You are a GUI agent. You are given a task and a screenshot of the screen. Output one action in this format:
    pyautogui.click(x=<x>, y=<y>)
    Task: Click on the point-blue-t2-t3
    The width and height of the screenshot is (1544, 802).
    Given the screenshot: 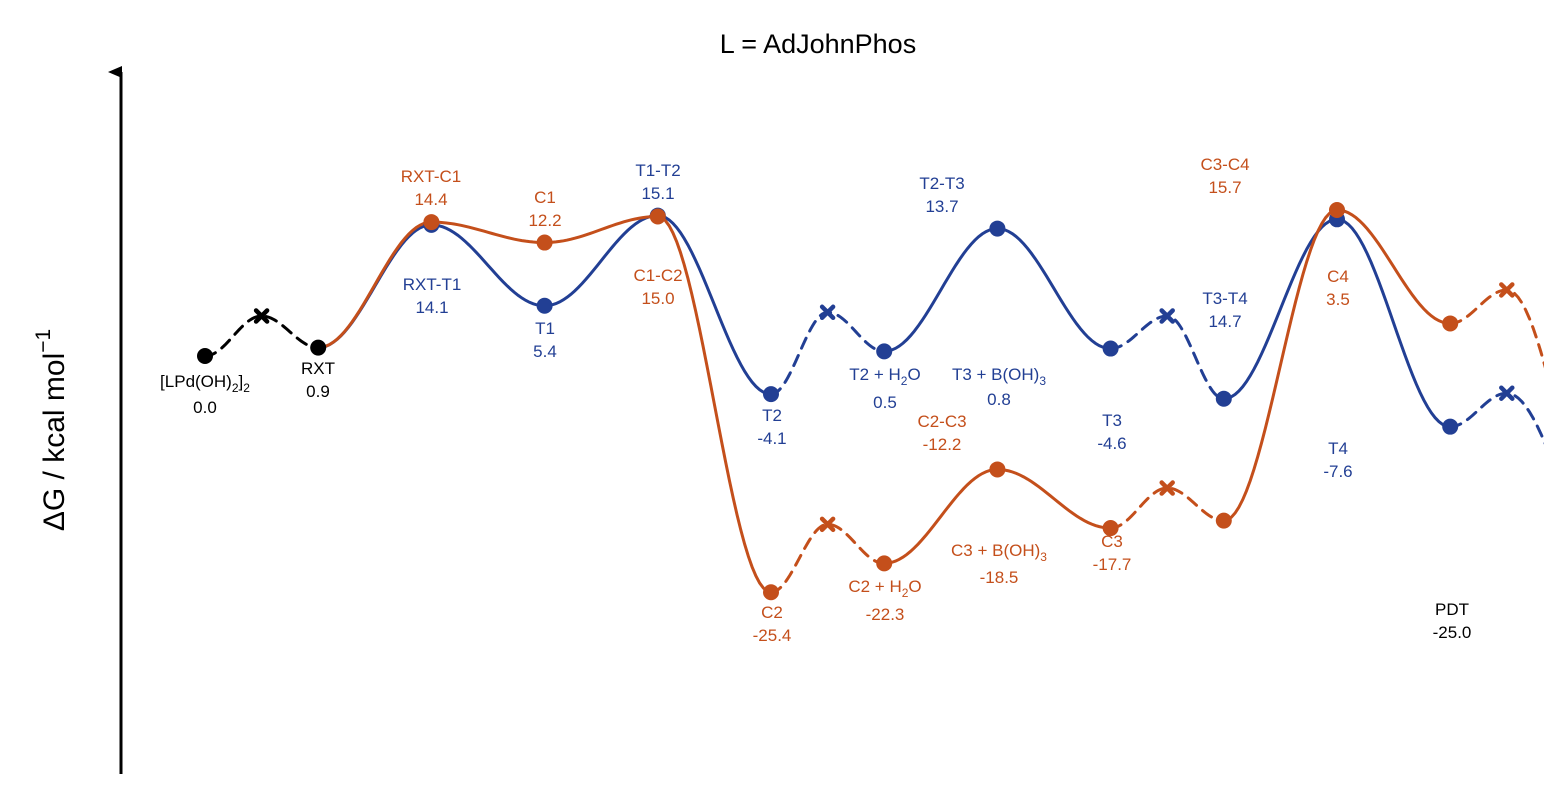 What is the action you would take?
    pyautogui.click(x=997, y=228)
    